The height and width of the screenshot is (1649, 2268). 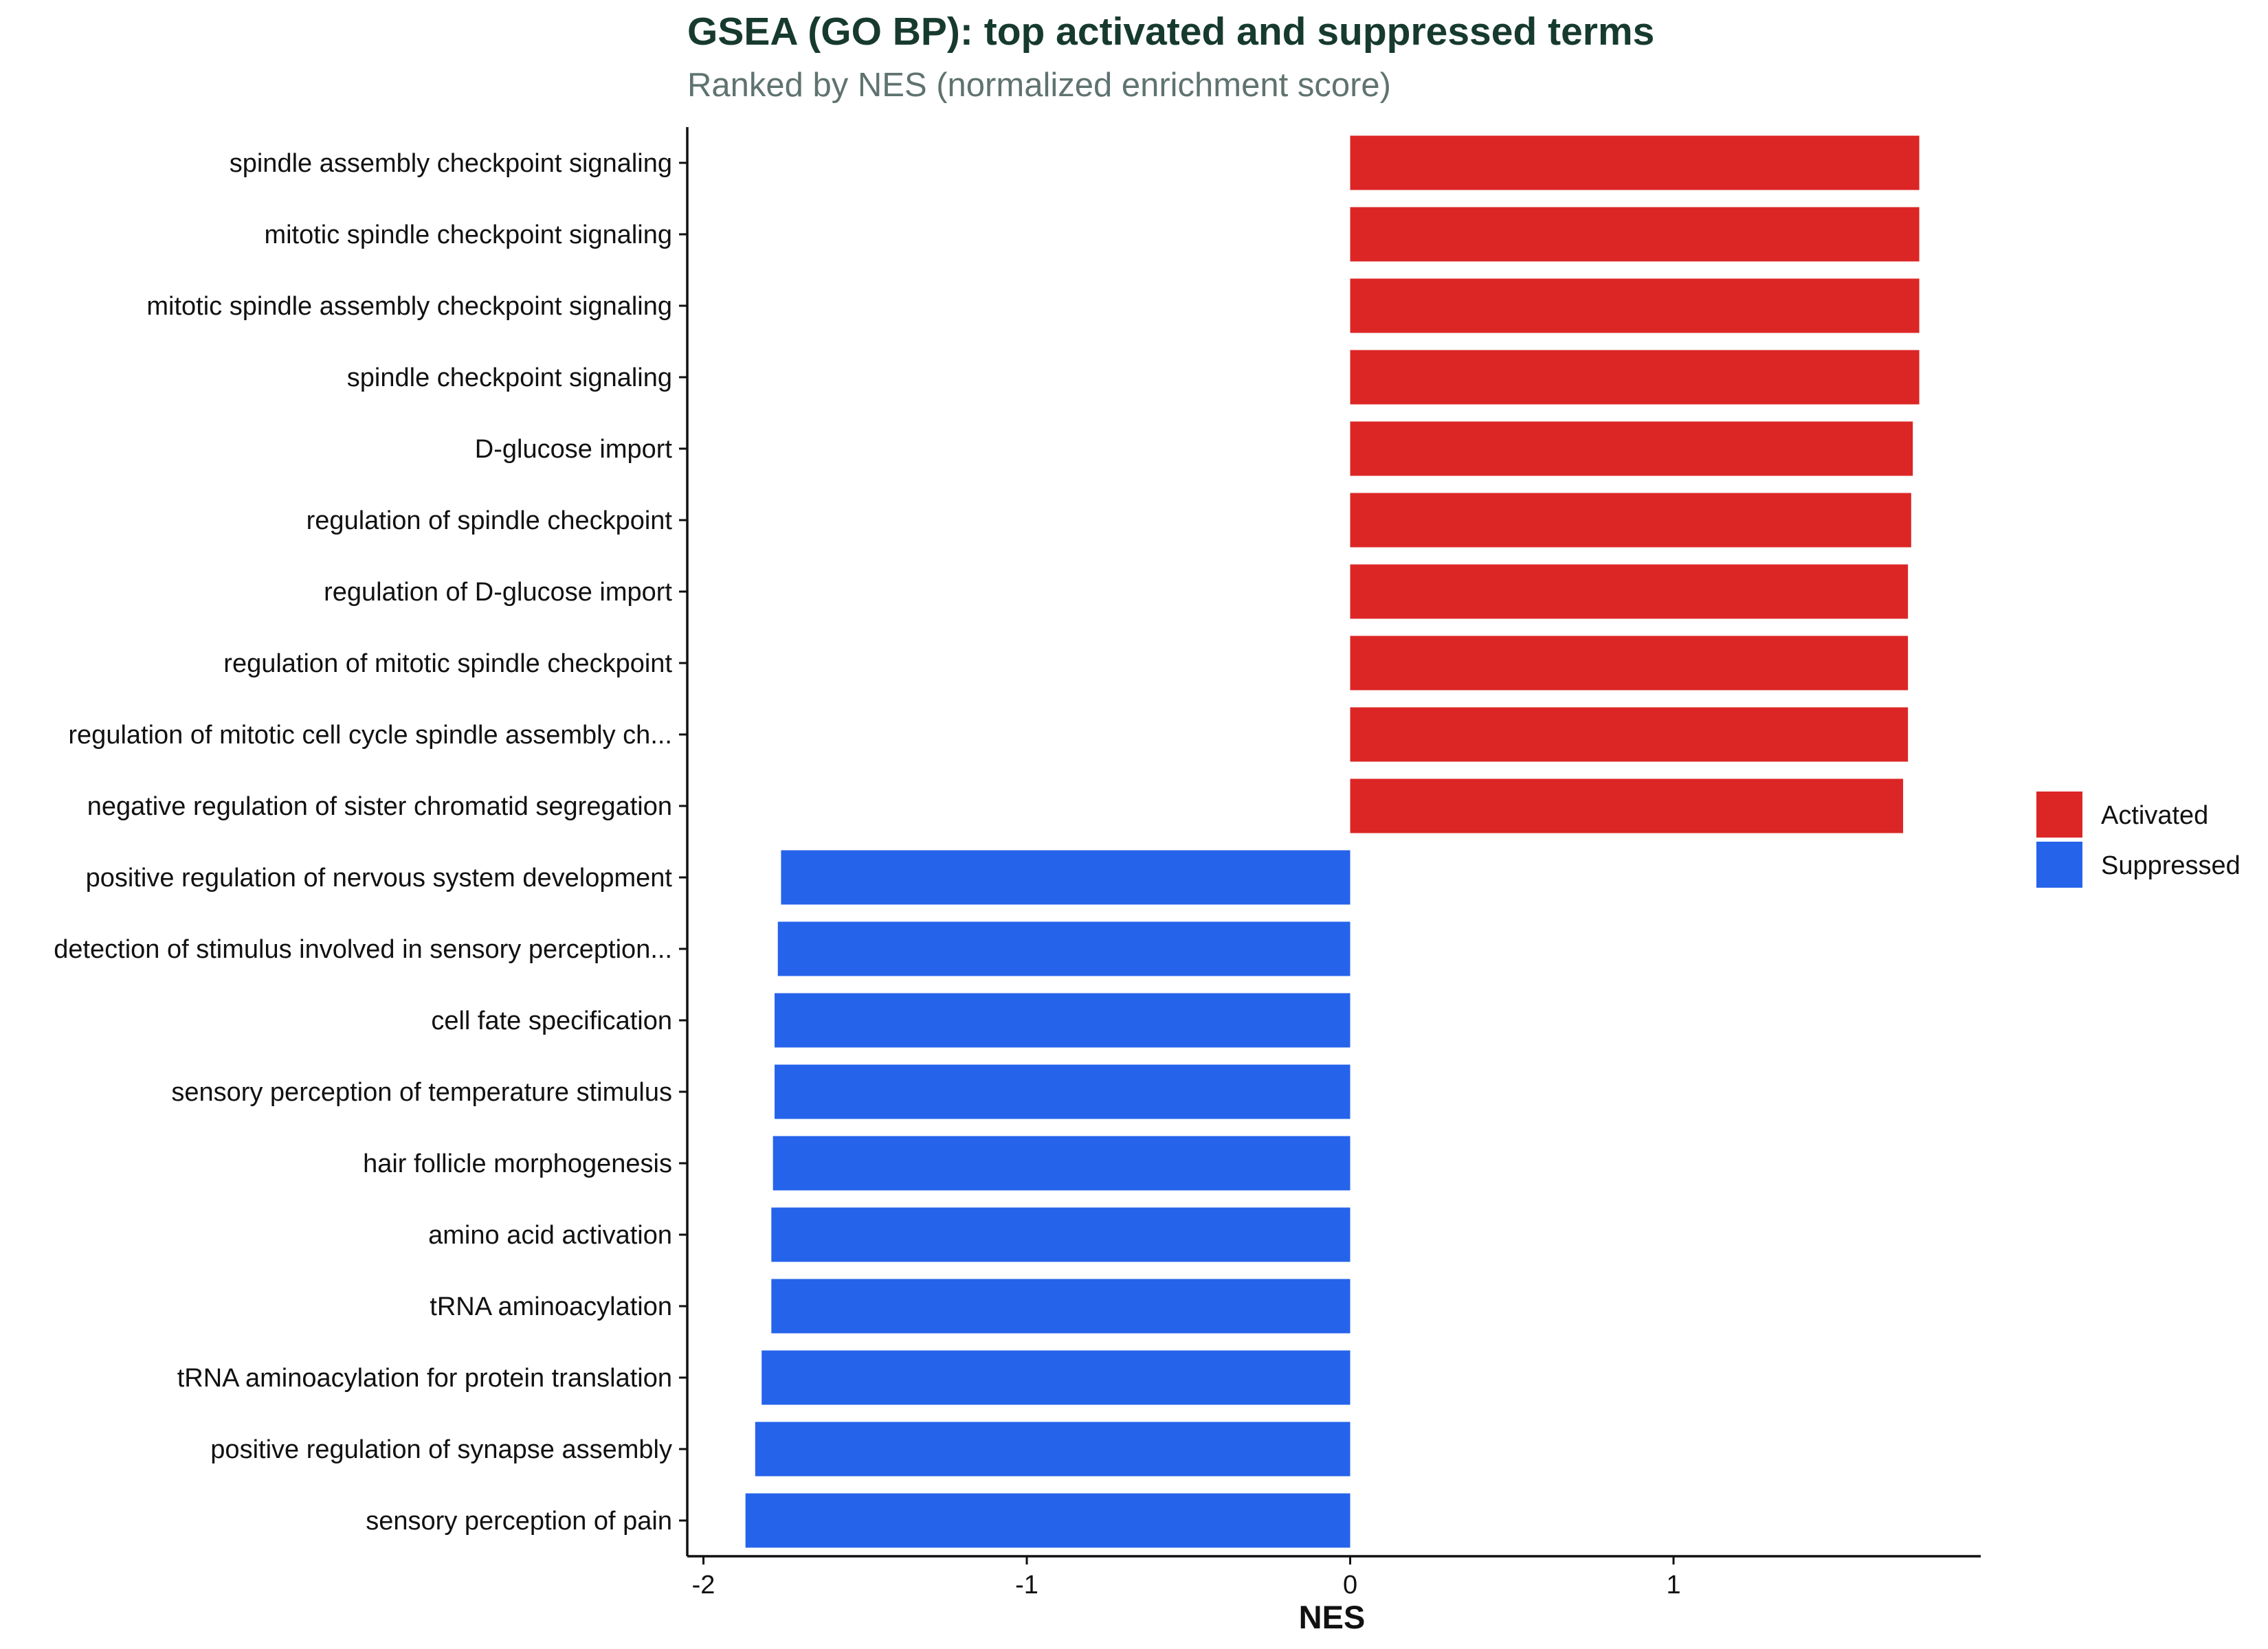 I want to click on x-tick-label: -1, so click(x=1026, y=1586).